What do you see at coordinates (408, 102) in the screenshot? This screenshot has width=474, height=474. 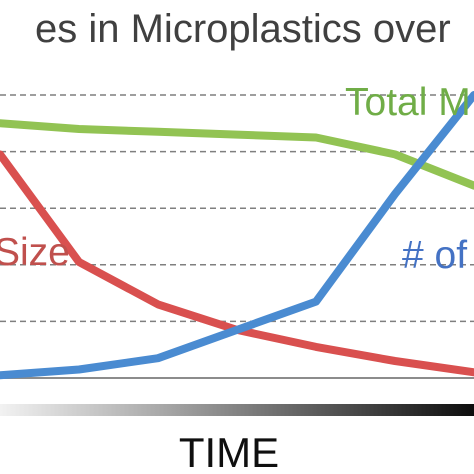 I see `series-label-total: Total M` at bounding box center [408, 102].